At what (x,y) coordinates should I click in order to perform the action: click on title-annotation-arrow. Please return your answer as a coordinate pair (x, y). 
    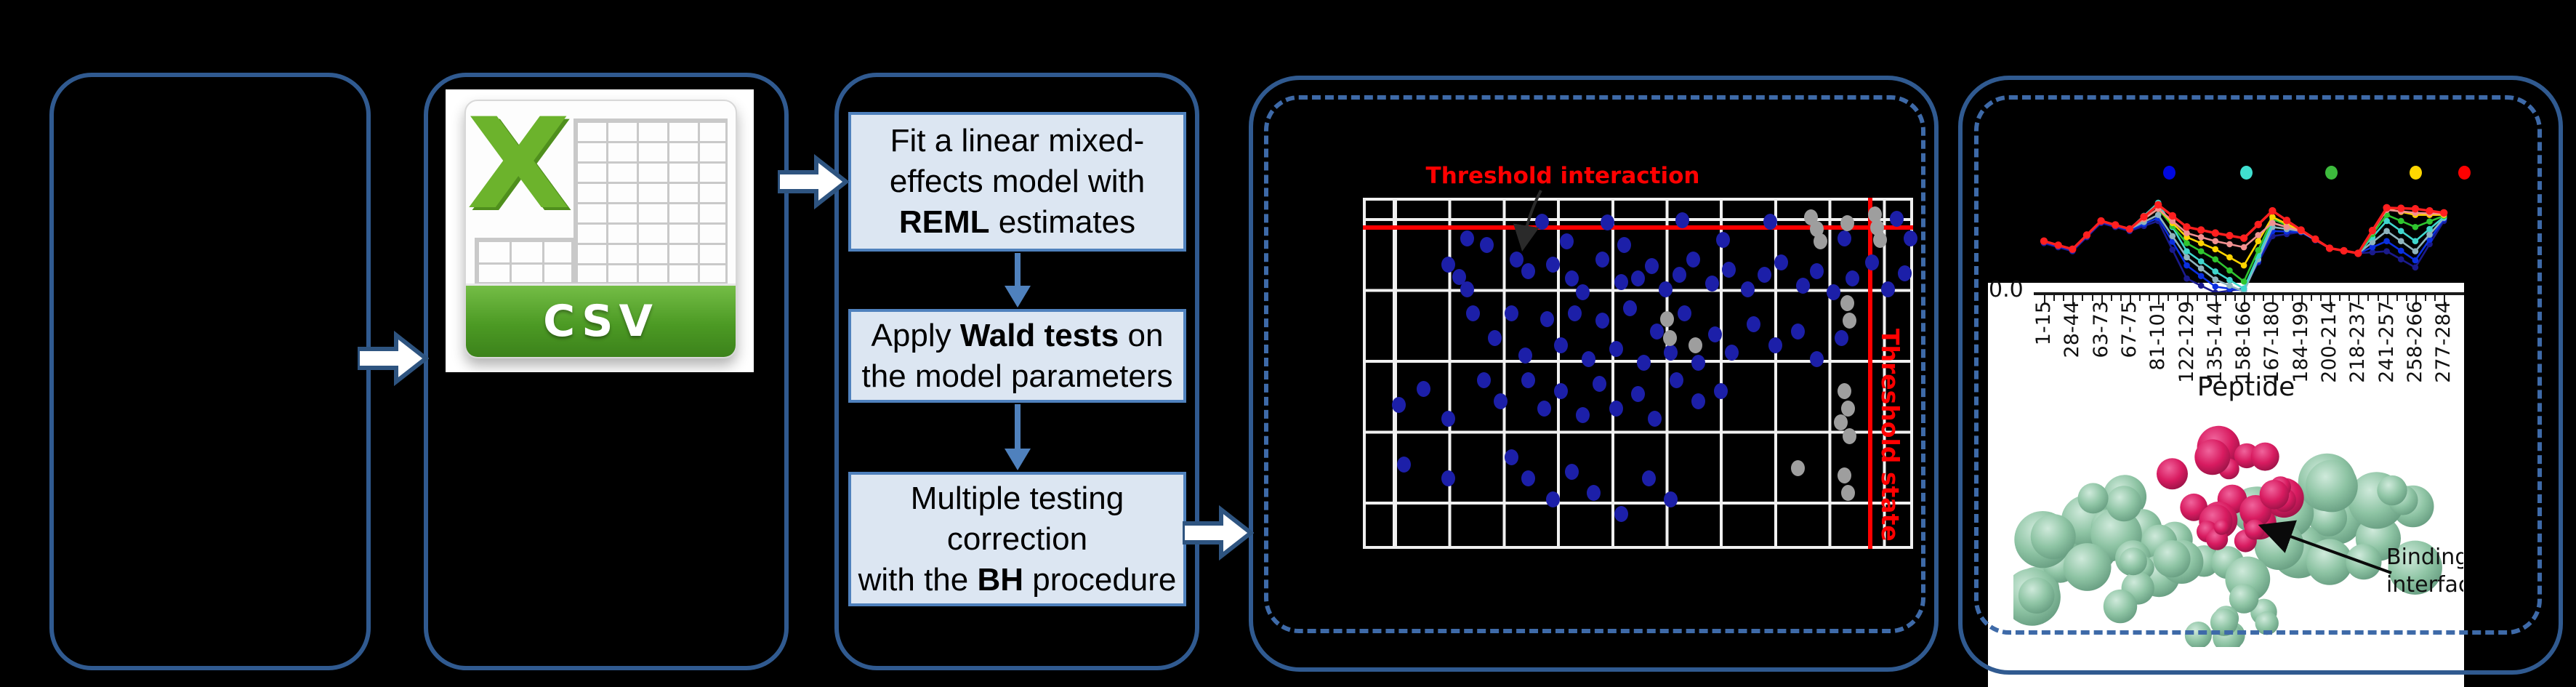
    Looking at the image, I should click on (1527, 221).